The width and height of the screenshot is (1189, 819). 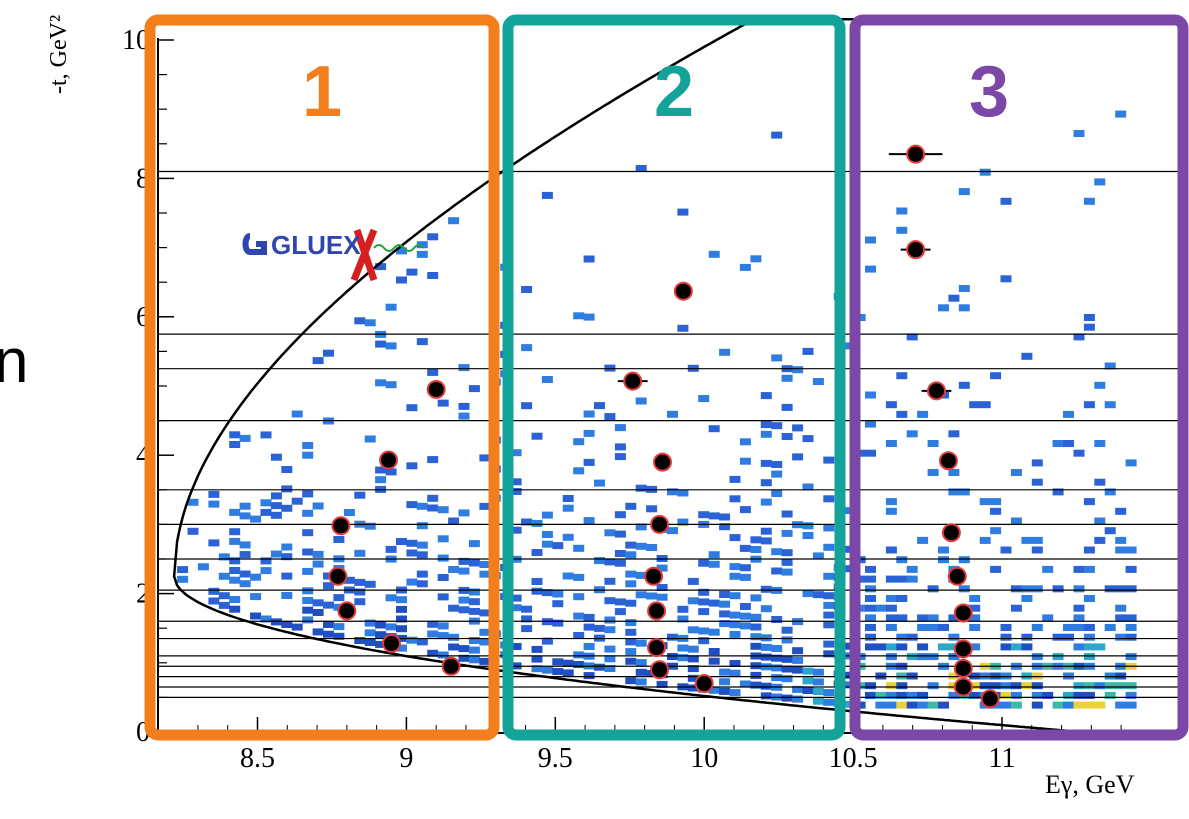 What do you see at coordinates (1090, 784) in the screenshot?
I see `x-axis-label: Eγ, GeV` at bounding box center [1090, 784].